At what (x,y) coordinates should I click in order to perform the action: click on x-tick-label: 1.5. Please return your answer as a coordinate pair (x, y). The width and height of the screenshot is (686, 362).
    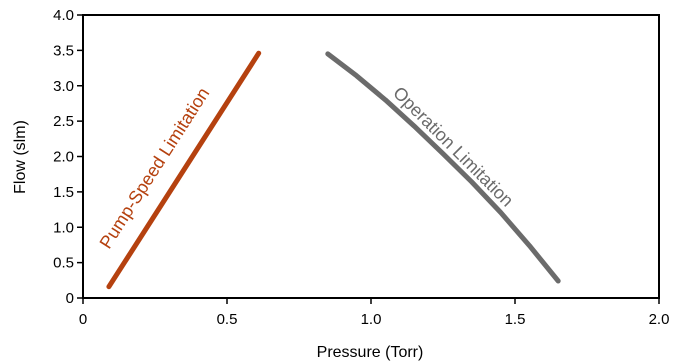
    Looking at the image, I should click on (515, 319).